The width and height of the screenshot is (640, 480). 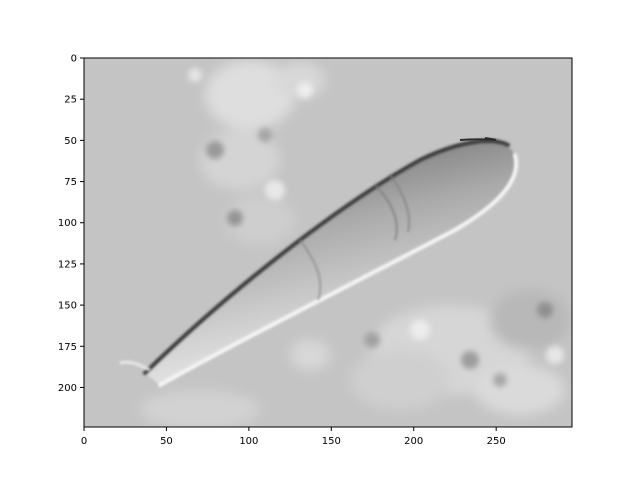 What do you see at coordinates (74, 59) in the screenshot?
I see `y-tick-label: 0` at bounding box center [74, 59].